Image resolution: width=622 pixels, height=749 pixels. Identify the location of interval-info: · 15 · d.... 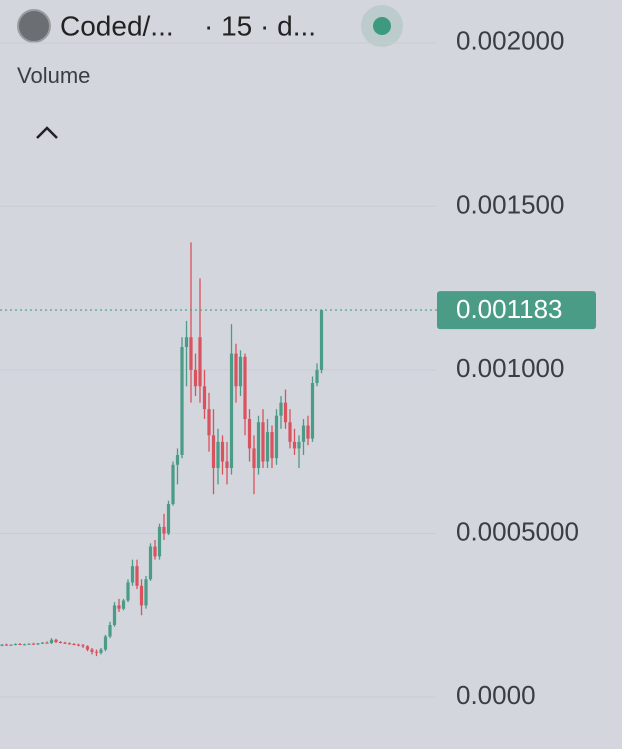
(260, 25).